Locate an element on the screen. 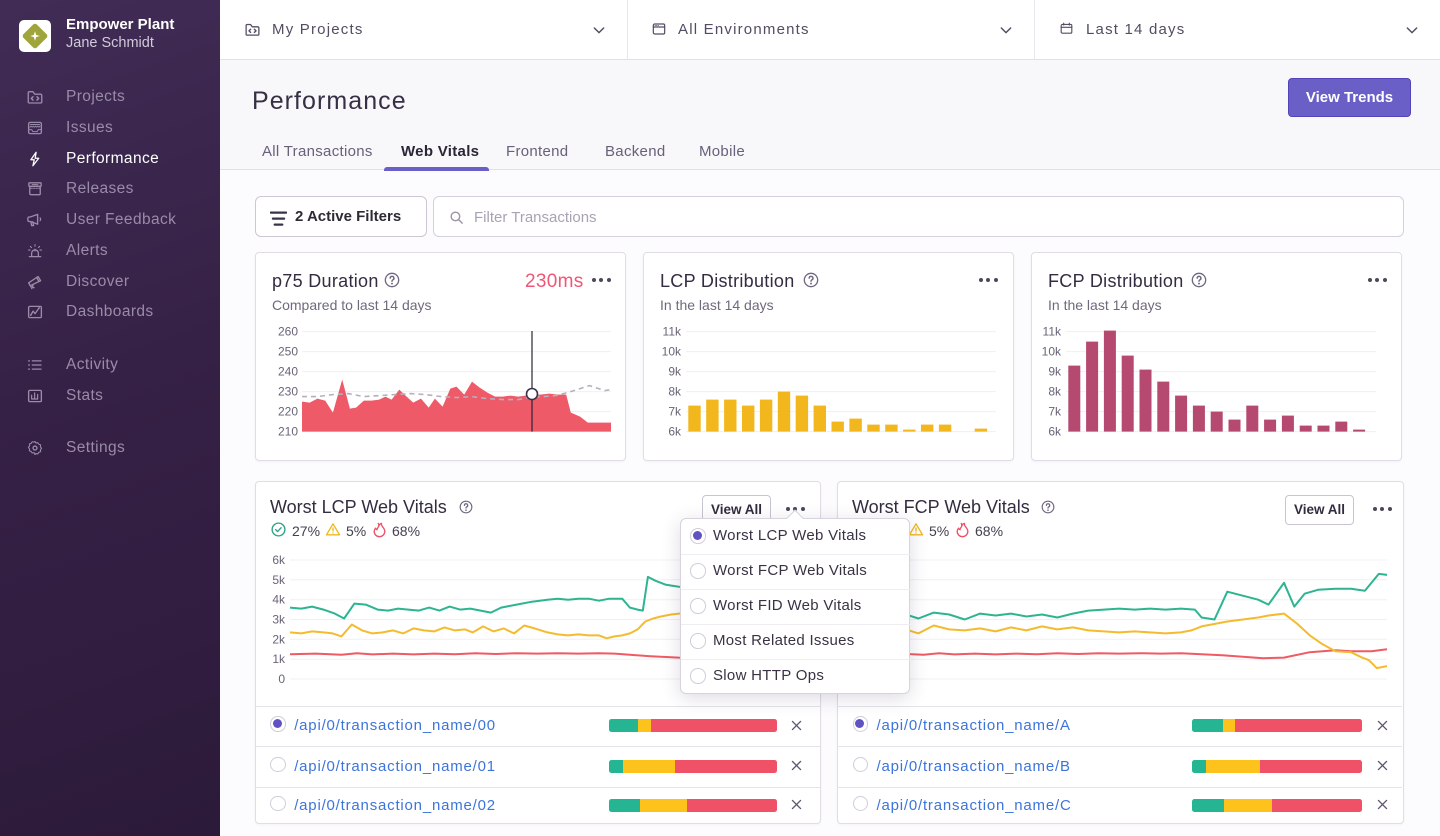  svg-text: 220 is located at coordinates (288, 412).